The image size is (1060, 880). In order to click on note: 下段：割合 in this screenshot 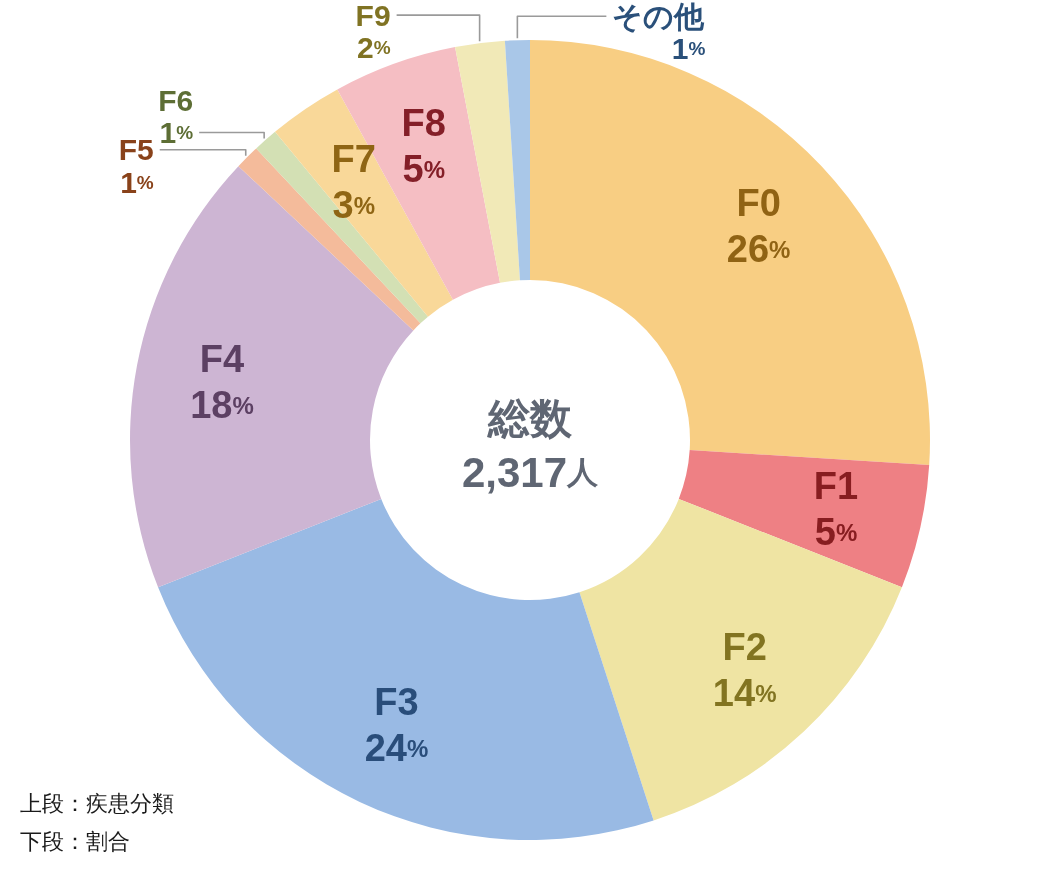, I will do `click(75, 841)`.